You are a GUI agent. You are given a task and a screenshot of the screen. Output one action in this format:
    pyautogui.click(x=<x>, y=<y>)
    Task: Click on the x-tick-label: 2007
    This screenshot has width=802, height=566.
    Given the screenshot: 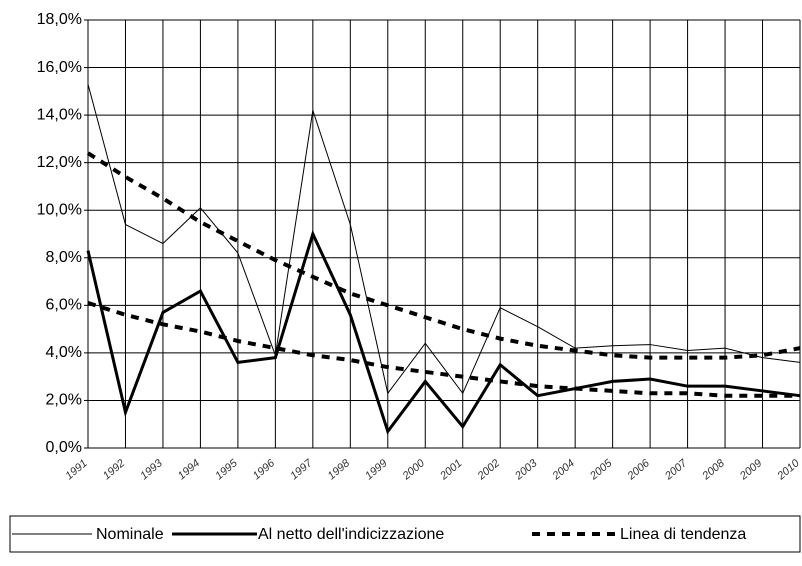 What is the action you would take?
    pyautogui.click(x=676, y=470)
    